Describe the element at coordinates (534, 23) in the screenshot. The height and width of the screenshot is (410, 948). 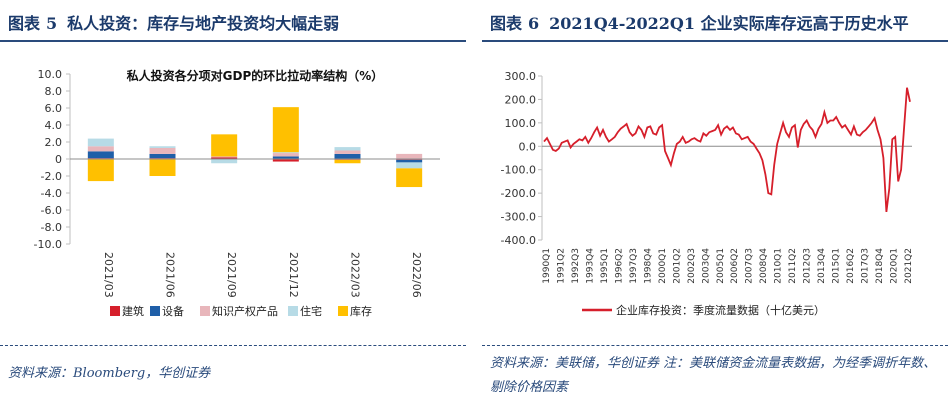
I see `right-heading-number: 6` at that location.